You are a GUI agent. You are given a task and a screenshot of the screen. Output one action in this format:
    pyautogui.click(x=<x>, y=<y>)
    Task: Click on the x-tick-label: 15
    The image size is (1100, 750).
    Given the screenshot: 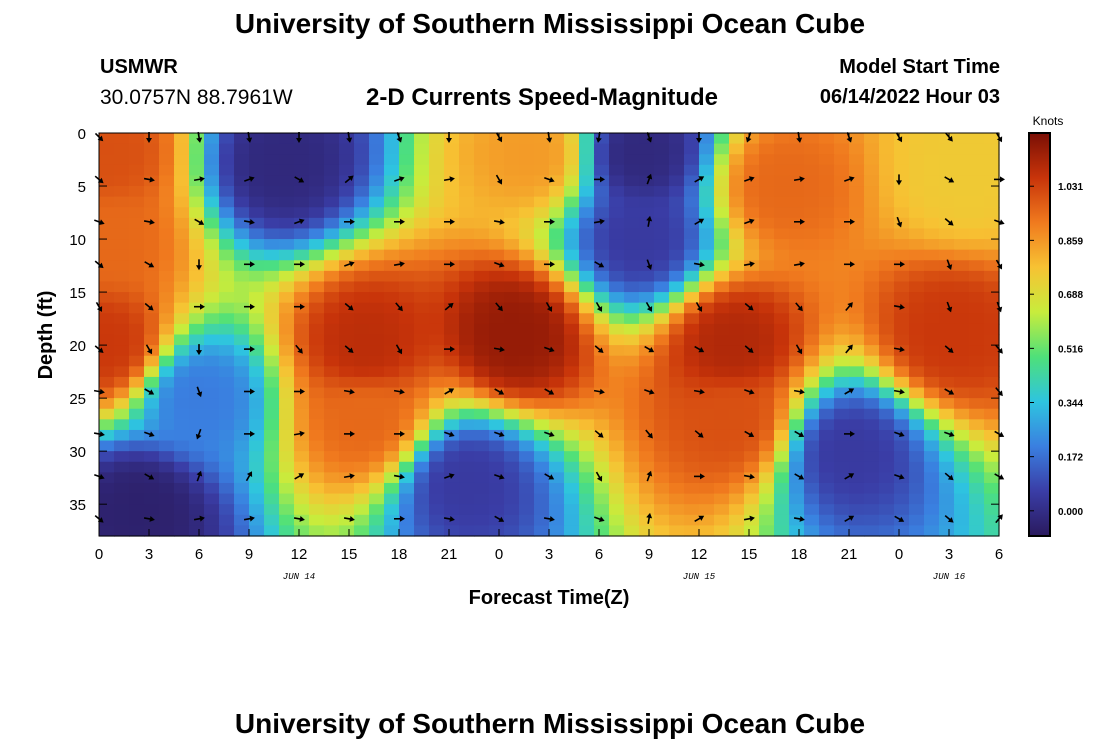 What is the action you would take?
    pyautogui.click(x=349, y=554)
    